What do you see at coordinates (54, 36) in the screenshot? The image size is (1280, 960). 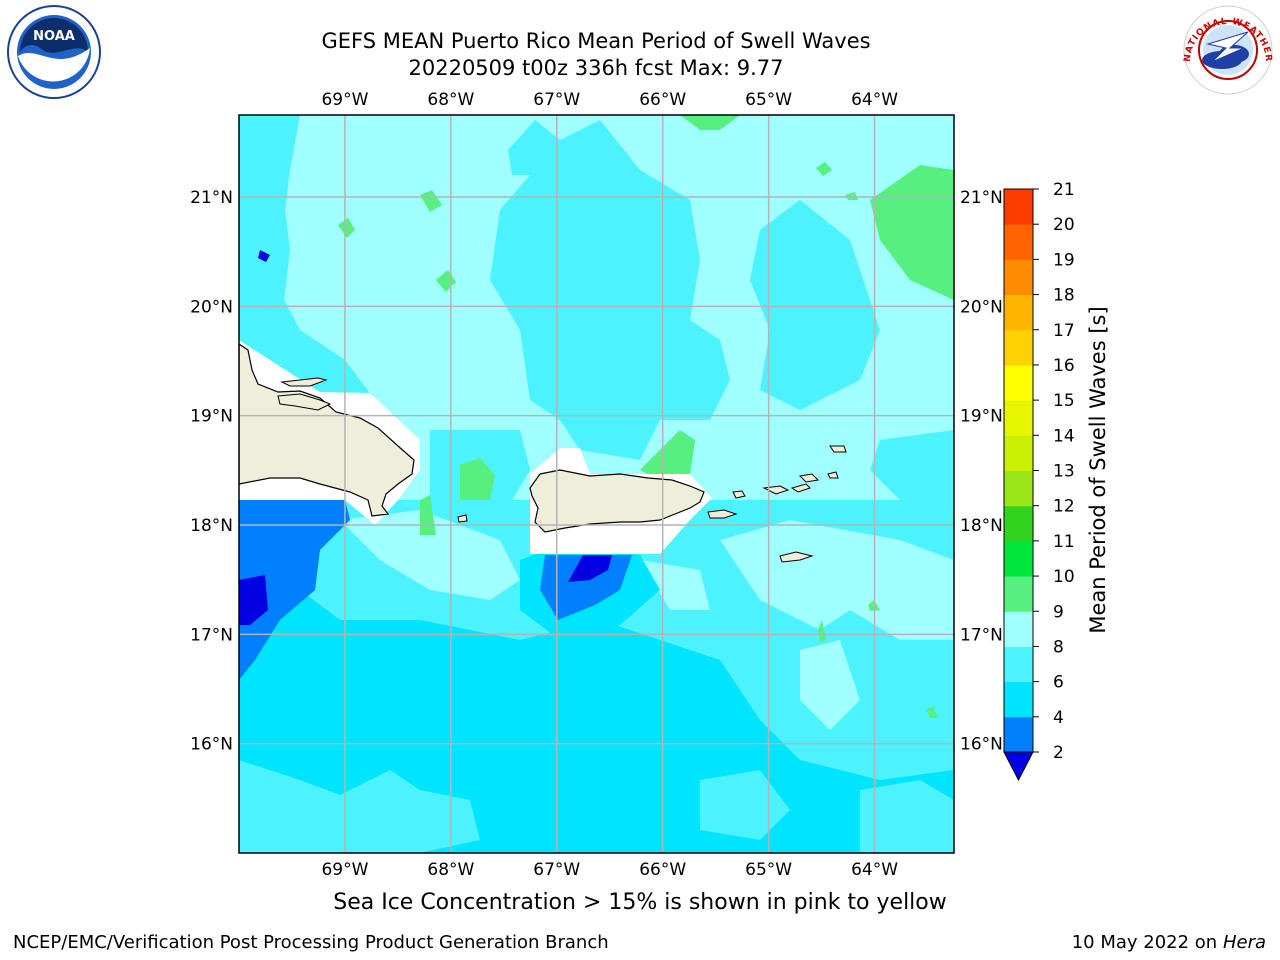 I see `noaa-logo-text: NOAA` at bounding box center [54, 36].